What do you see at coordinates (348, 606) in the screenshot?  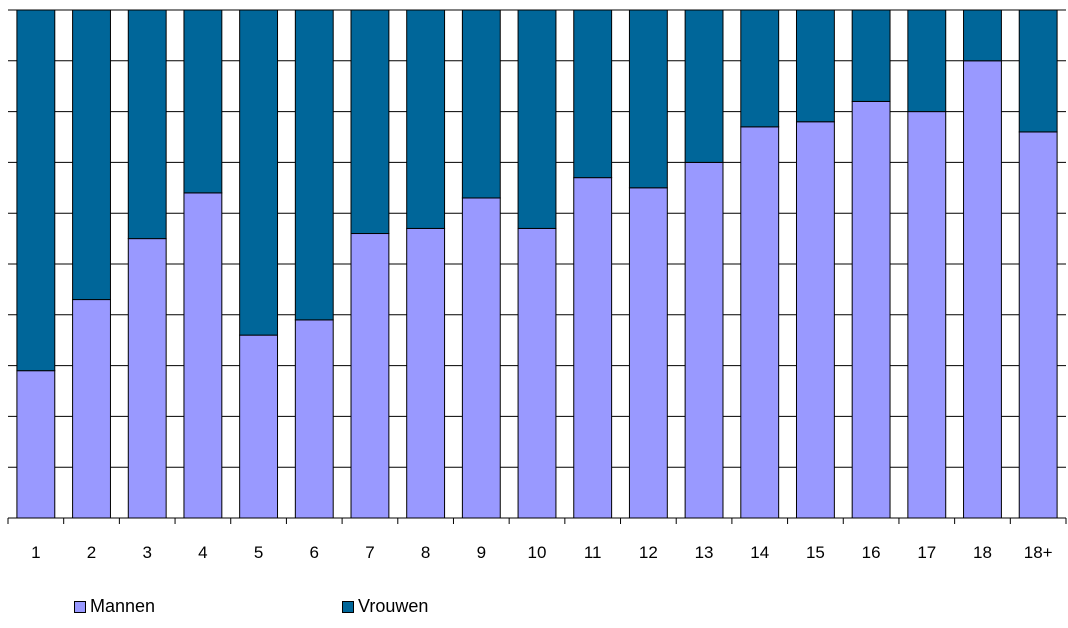 I see `legend-swatch-vrouwen` at bounding box center [348, 606].